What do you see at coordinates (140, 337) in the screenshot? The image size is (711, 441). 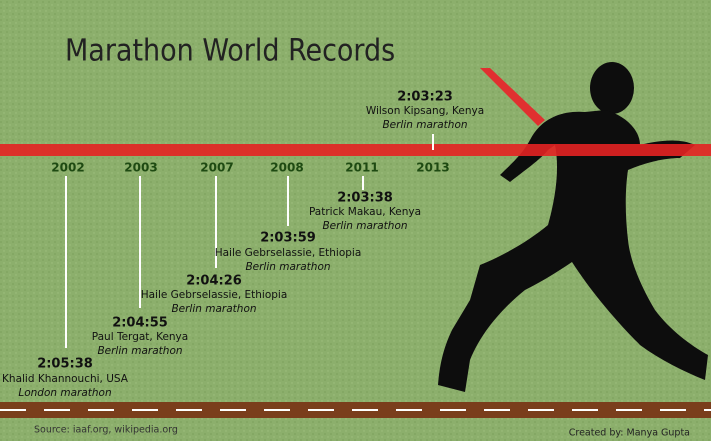 I see `record-holder: Paul Tergat, Kenya` at bounding box center [140, 337].